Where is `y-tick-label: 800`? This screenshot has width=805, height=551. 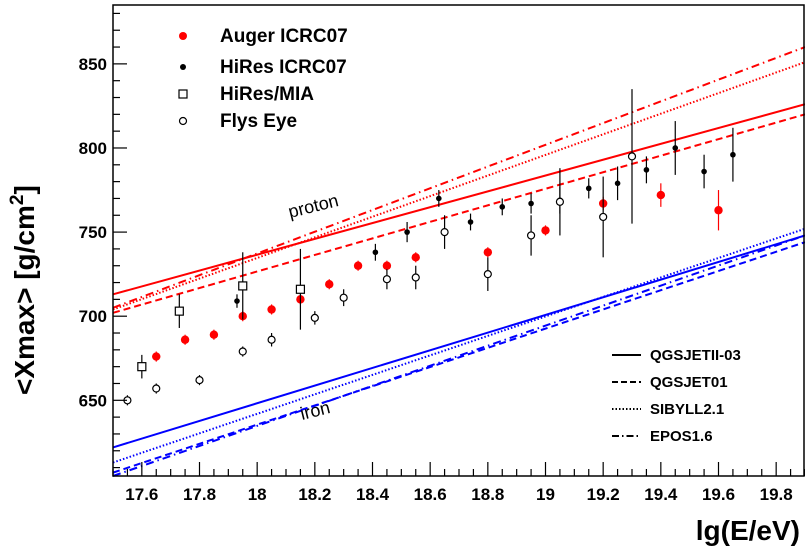 y-tick-label: 800 is located at coordinates (93, 148).